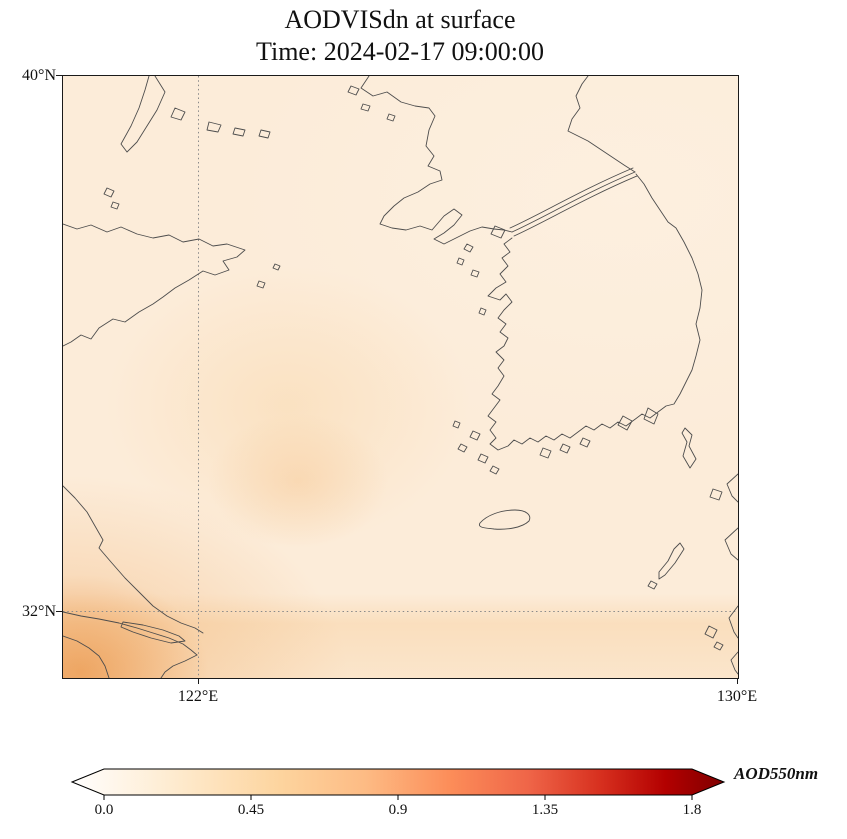 This screenshot has height=839, width=847. What do you see at coordinates (601, 124) in the screenshot?
I see `coastline-nk-east` at bounding box center [601, 124].